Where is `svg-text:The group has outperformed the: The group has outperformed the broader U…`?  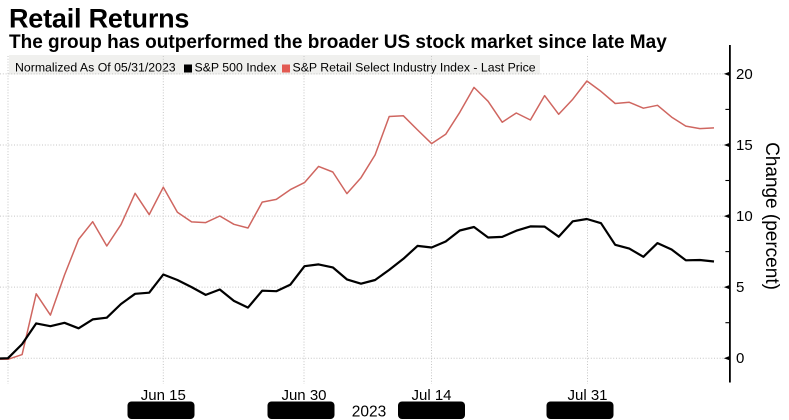 svg-text:The group has outperformed the: The group has outperformed the broader U… is located at coordinates (338, 42).